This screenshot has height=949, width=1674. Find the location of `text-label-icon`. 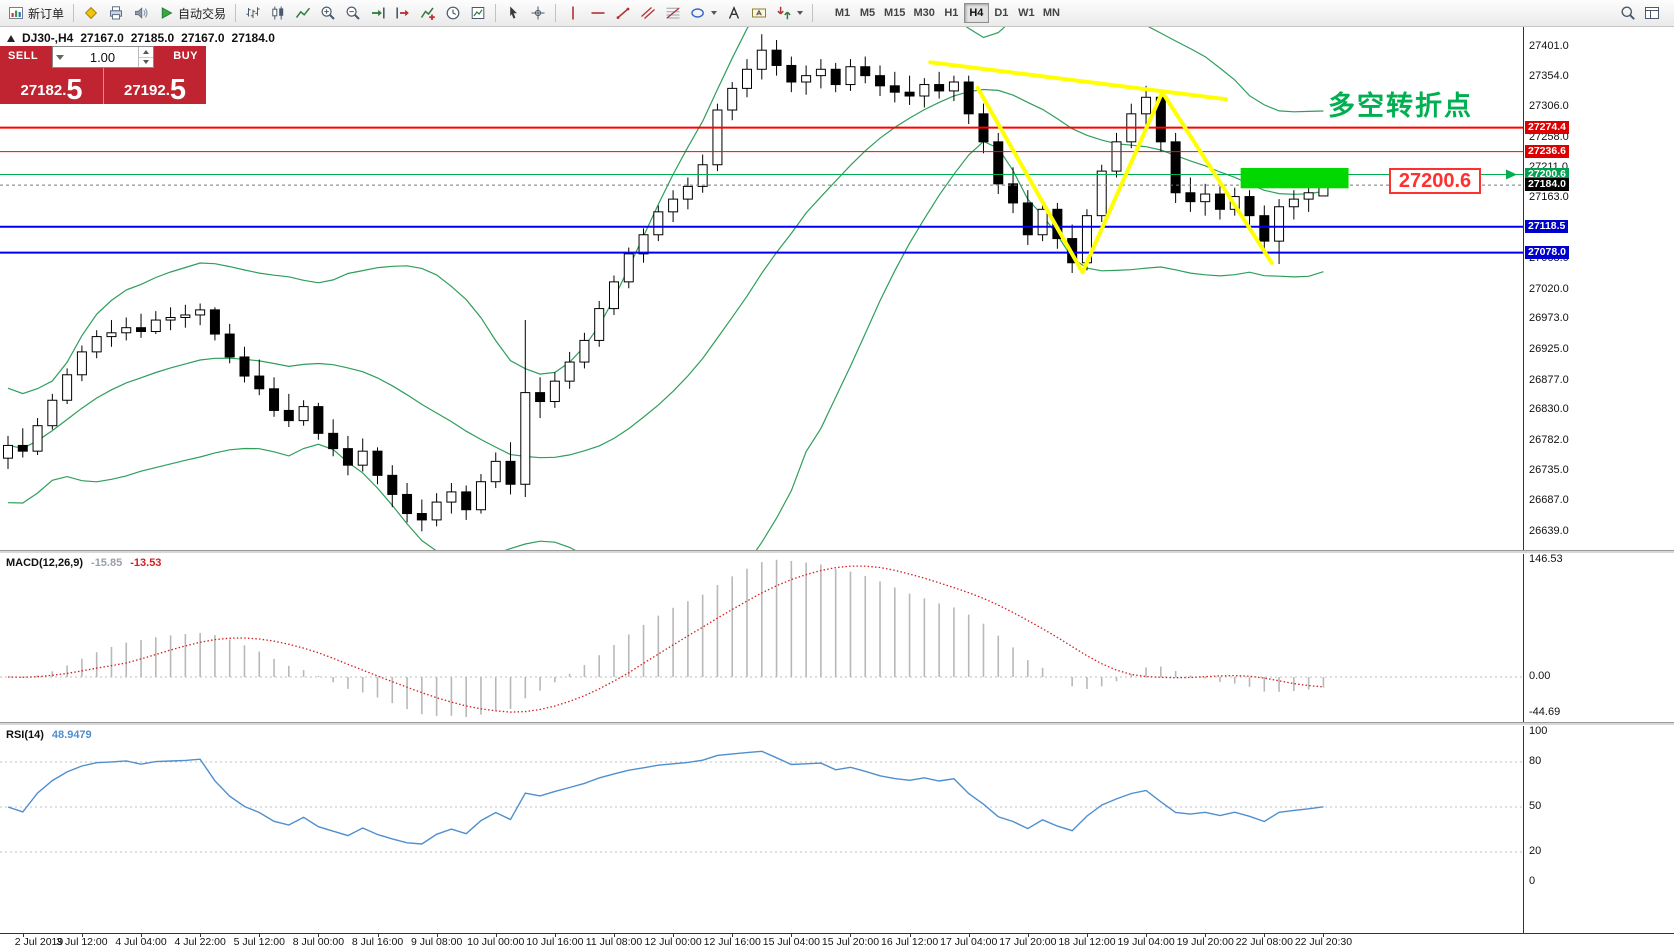

text-label-icon is located at coordinates (759, 13).